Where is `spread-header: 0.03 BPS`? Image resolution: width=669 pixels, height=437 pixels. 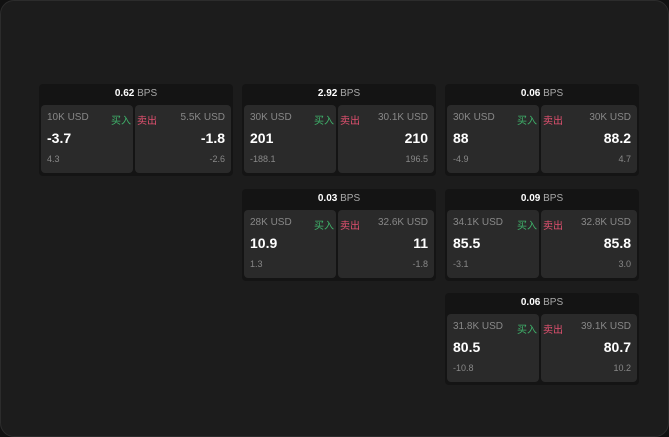
spread-header: 0.03 BPS is located at coordinates (339, 199).